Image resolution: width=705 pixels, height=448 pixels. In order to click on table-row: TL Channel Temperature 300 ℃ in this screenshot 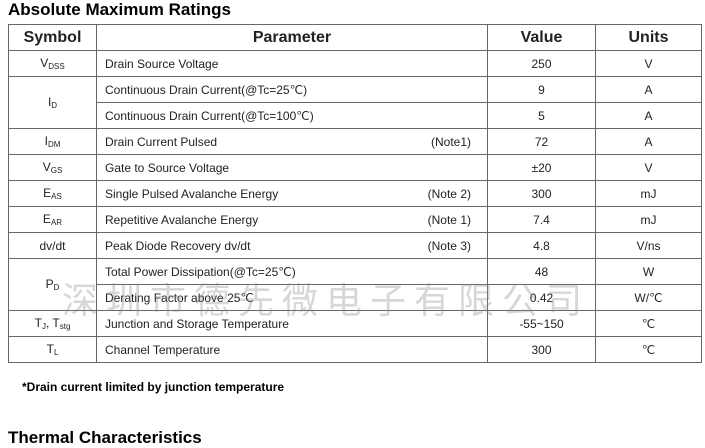, I will do `click(355, 349)`.